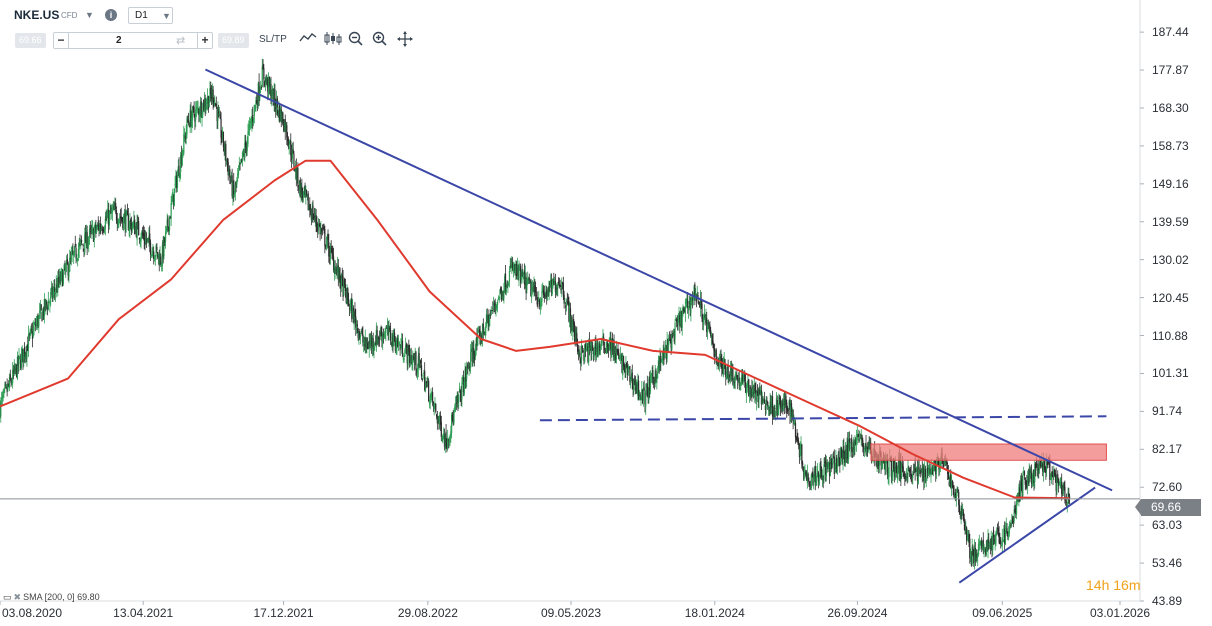 This screenshot has height=626, width=1212. I want to click on ask-price: 69.89, so click(233, 40).